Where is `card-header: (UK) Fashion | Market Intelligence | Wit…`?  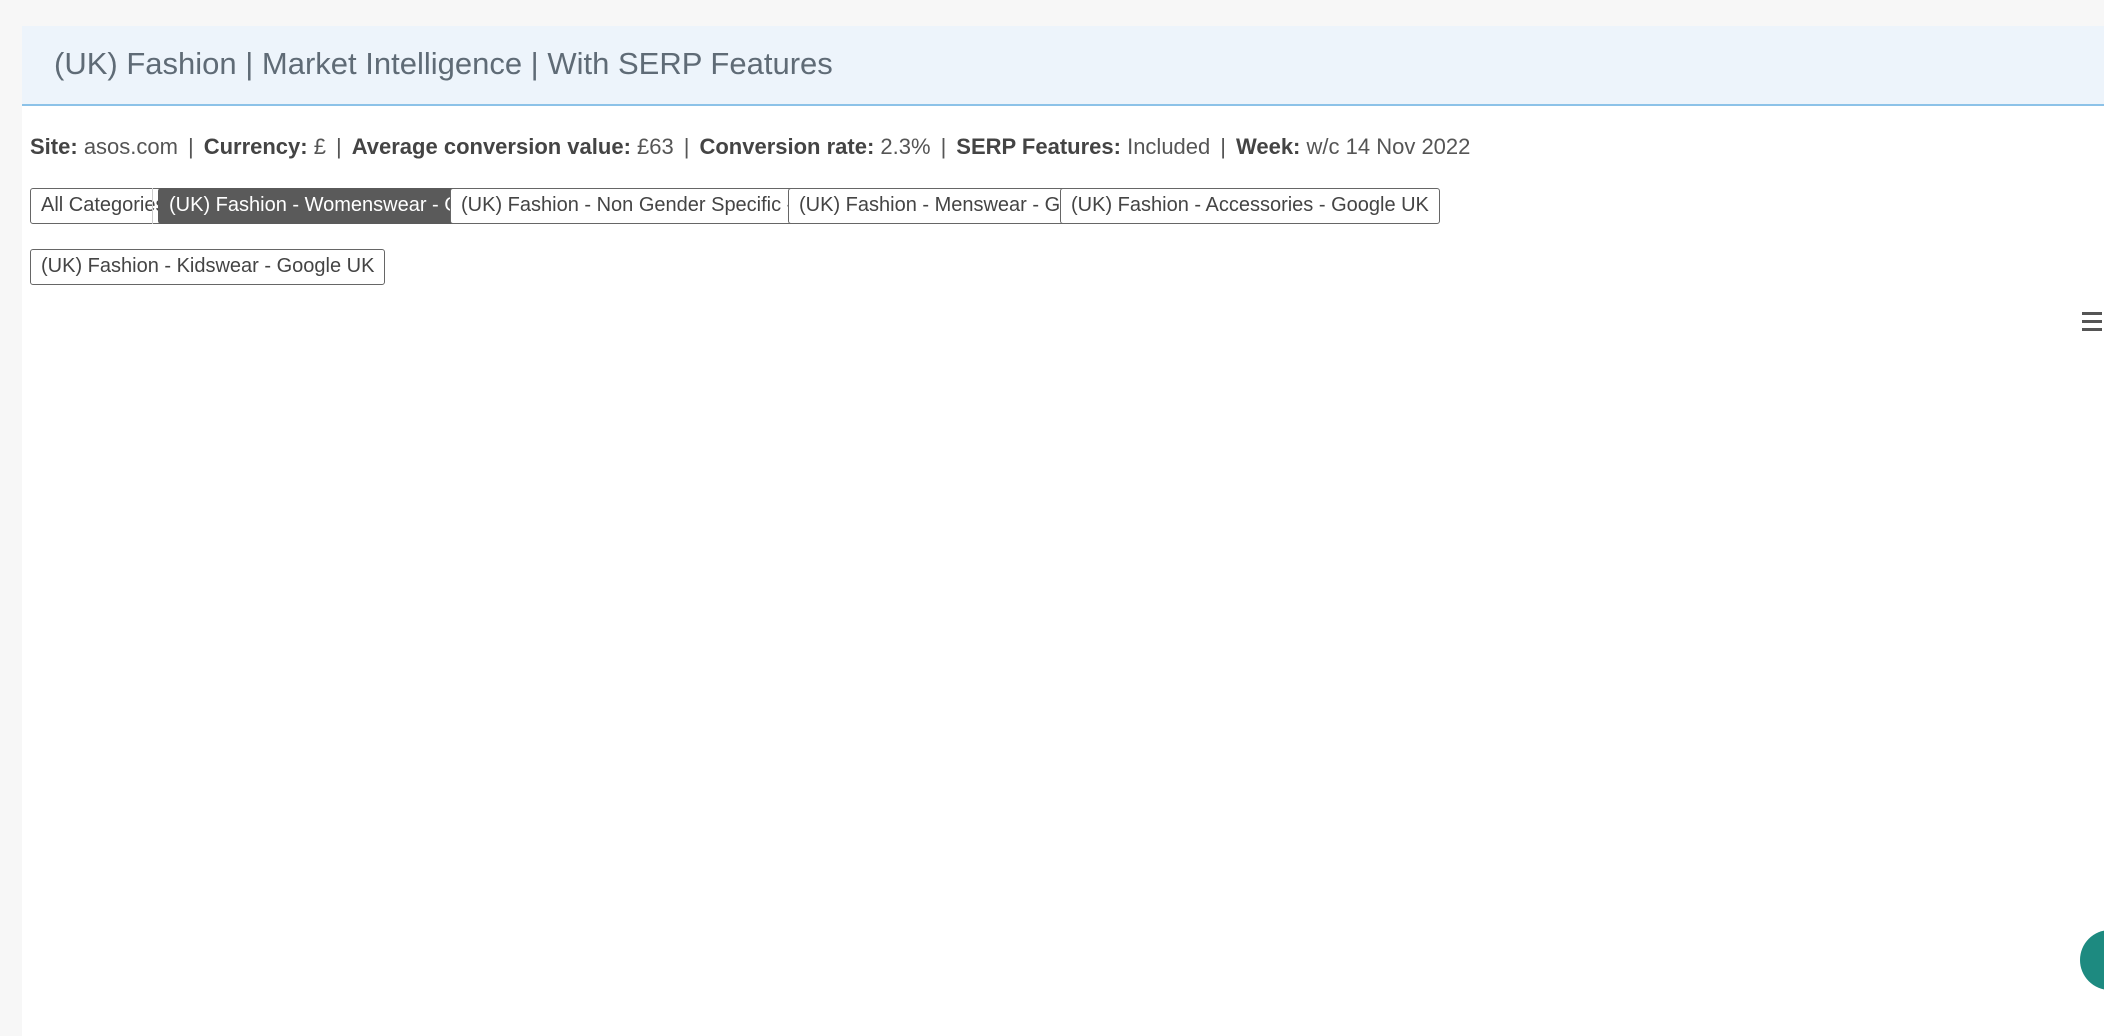
card-header: (UK) Fashion | Market Intelligence | Wit… is located at coordinates (1063, 66).